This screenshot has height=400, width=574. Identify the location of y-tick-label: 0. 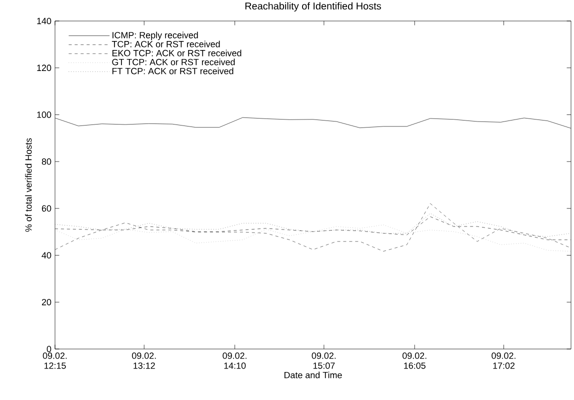
(49, 349).